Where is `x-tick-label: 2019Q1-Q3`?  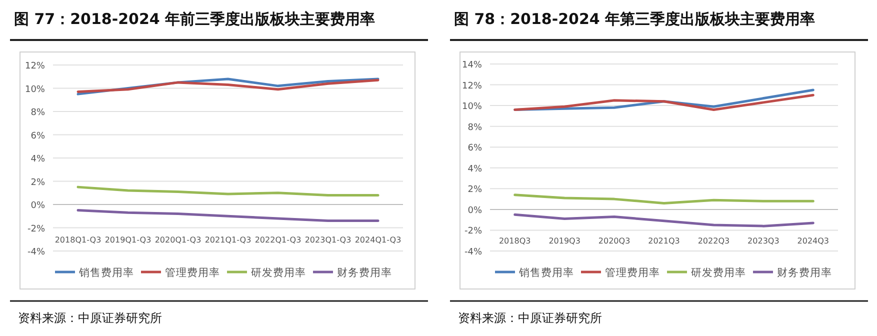
x-tick-label: 2019Q1-Q3 is located at coordinates (128, 239).